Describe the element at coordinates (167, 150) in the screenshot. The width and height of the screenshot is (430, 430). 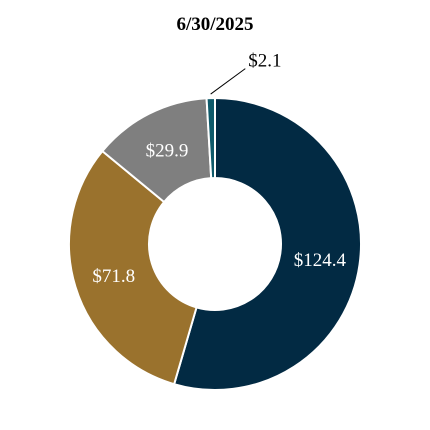
I see `slice-label-2: $29.9` at that location.